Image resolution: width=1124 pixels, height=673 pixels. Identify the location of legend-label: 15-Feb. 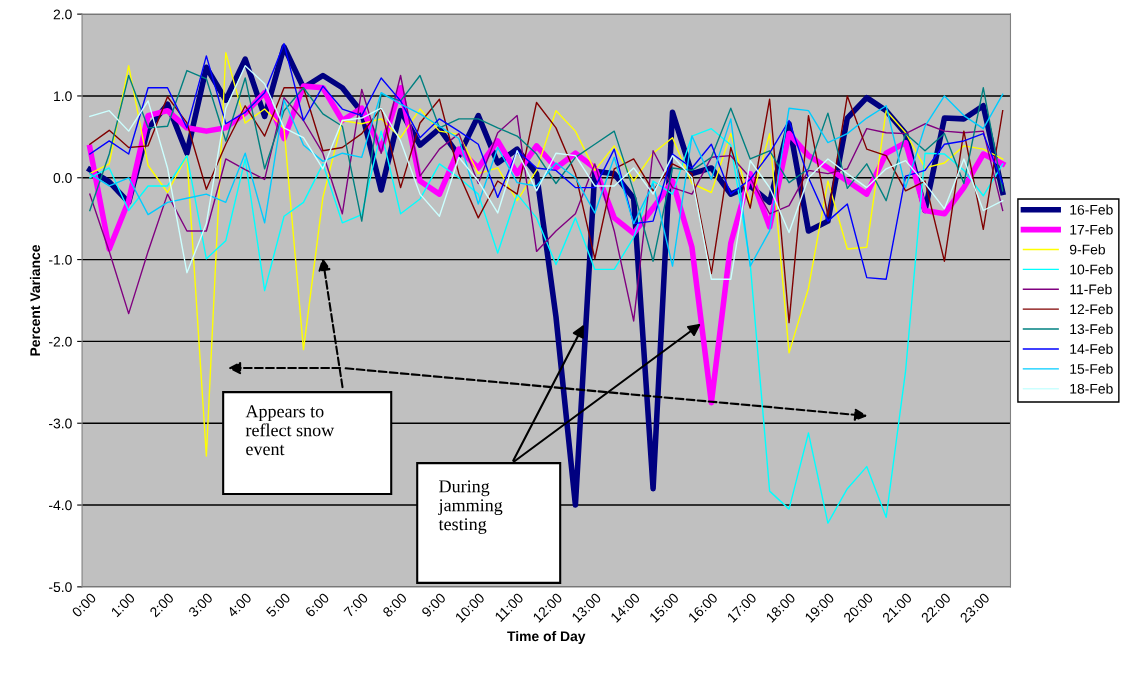
(1091, 368).